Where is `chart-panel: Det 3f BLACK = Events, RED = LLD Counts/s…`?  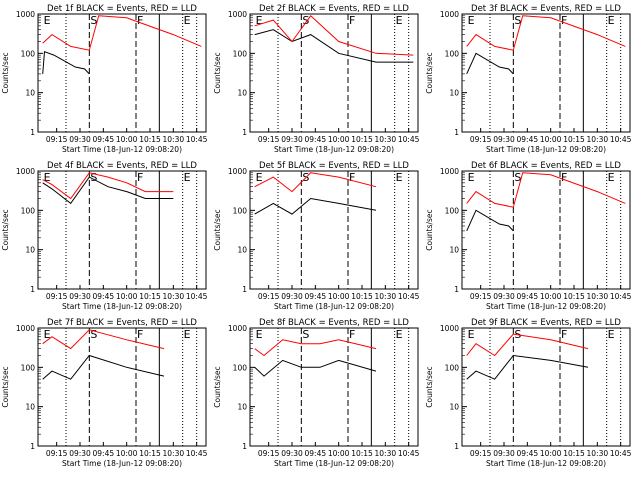
chart-panel: Det 3f BLACK = Events, RED = LLD Counts/s… is located at coordinates (528, 79).